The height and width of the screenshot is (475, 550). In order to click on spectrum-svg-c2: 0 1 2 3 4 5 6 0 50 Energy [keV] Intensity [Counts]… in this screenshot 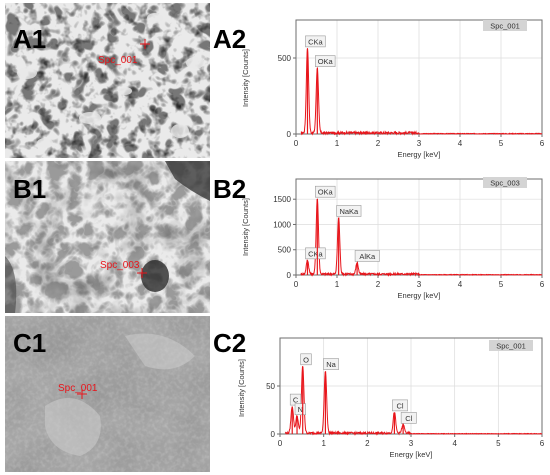, I will do `click(391, 398)`.